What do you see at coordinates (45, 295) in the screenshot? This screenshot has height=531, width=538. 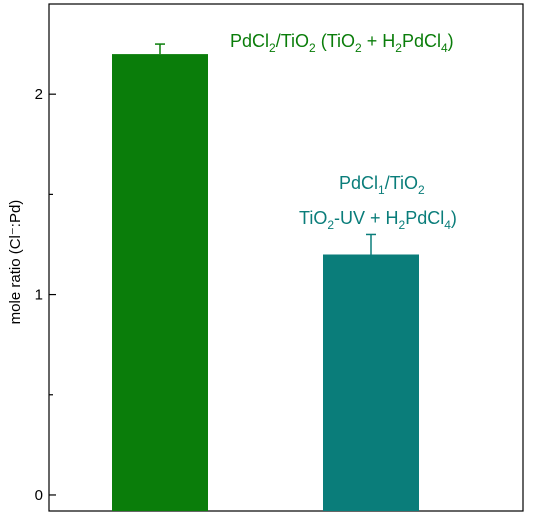 I see `y-ticks-group: 0 1 2` at bounding box center [45, 295].